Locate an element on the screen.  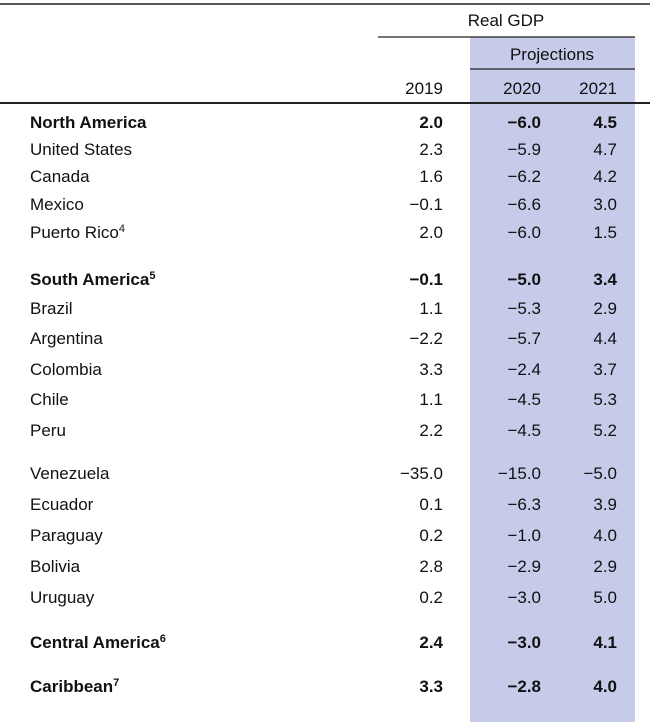
row-label: Peru is located at coordinates (48, 430).